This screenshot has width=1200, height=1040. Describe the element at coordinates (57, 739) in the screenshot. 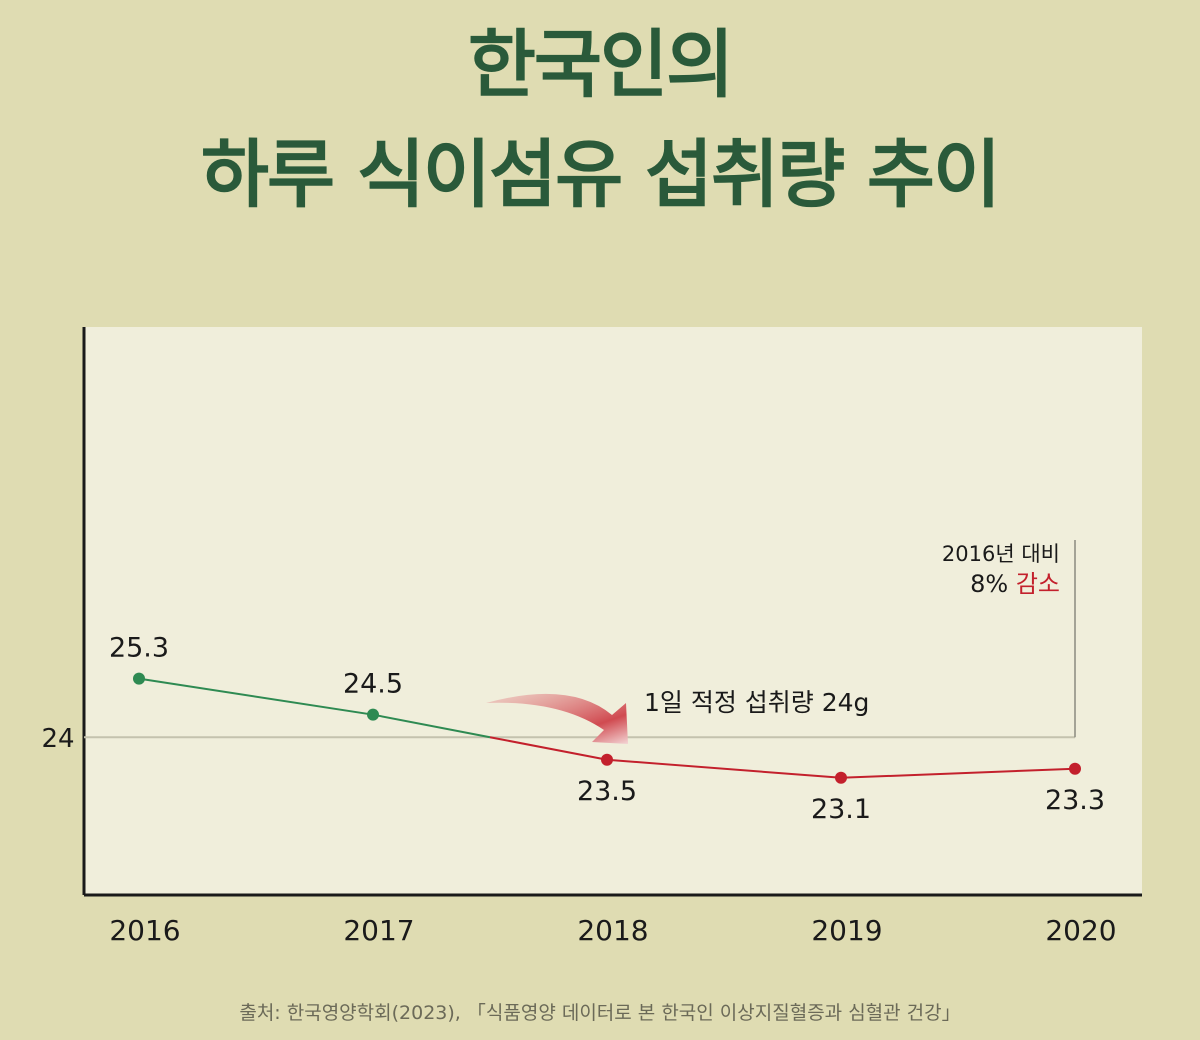

I see `y-tick-label: 24` at that location.